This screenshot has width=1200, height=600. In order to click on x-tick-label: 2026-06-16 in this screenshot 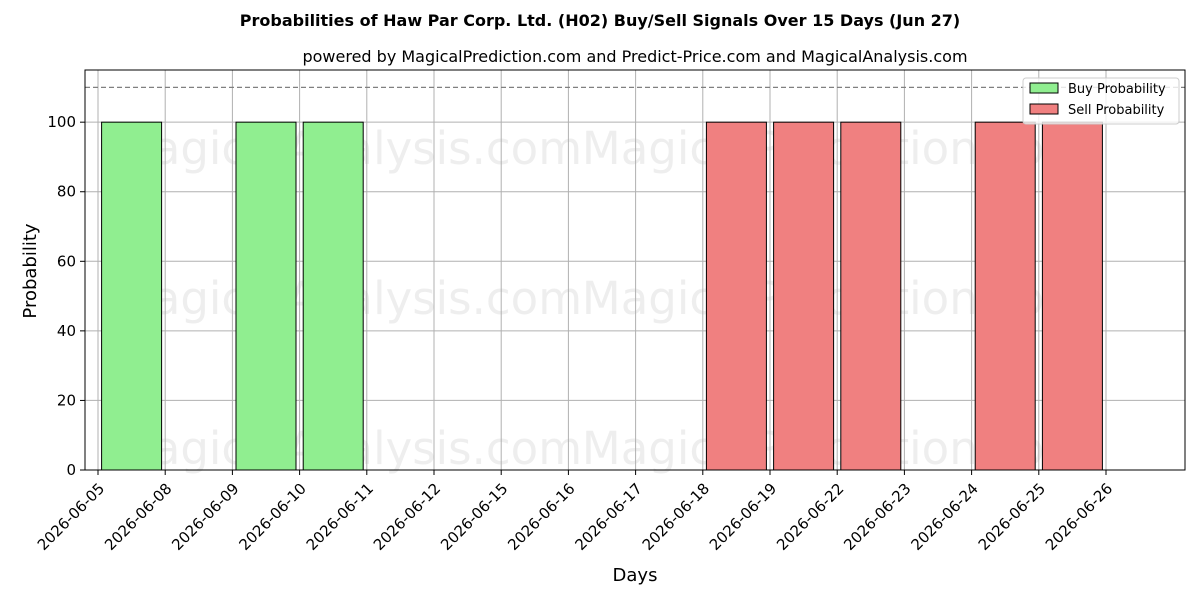, I will do `click(541, 517)`.